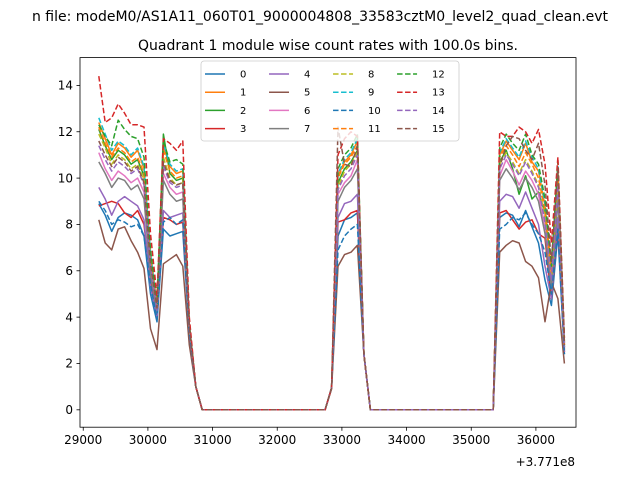 Image resolution: width=640 pixels, height=480 pixels. Describe the element at coordinates (438, 129) in the screenshot. I see `legend-label-15: 15` at that location.